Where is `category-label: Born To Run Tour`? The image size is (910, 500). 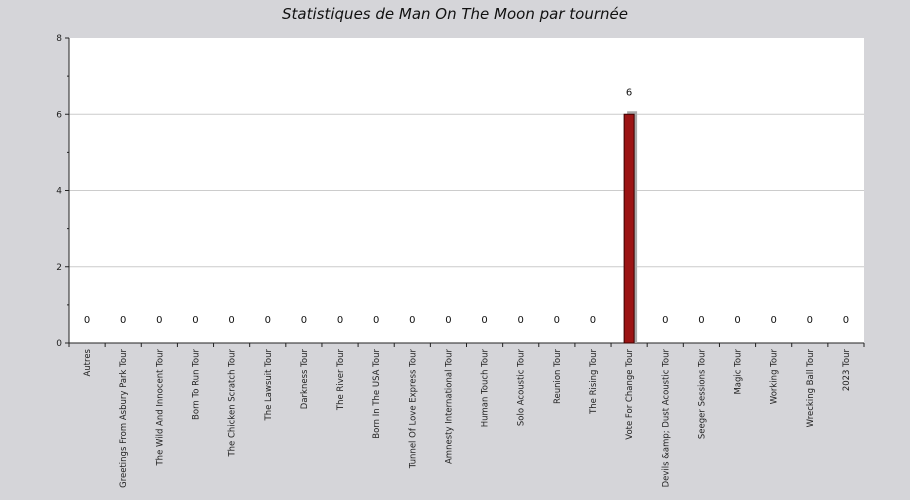 category-label: Born To Run Tour is located at coordinates (196, 384).